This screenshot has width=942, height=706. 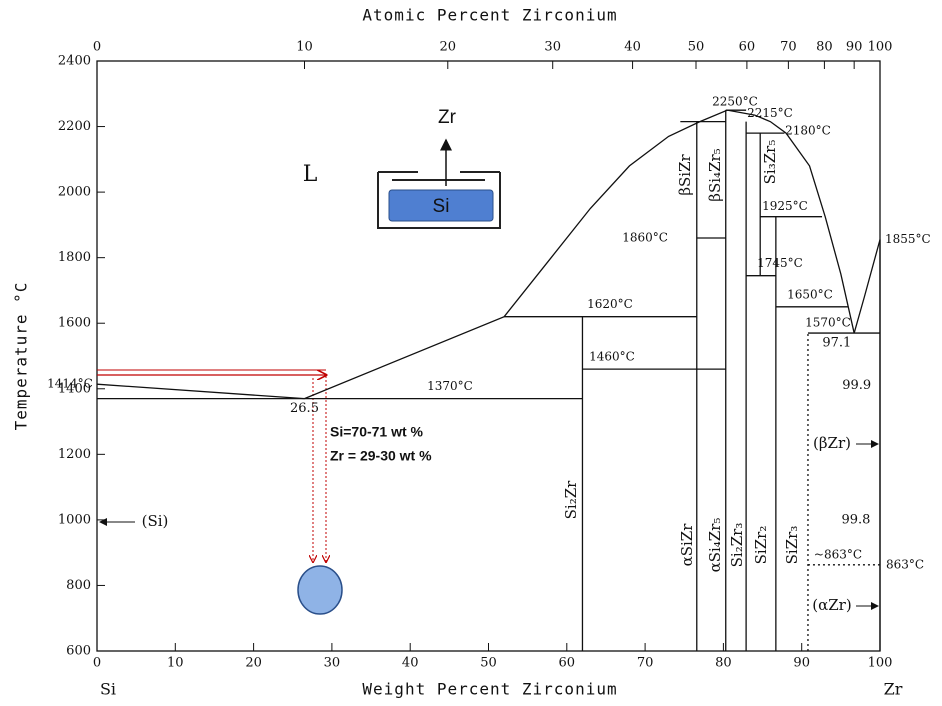 What do you see at coordinates (74, 388) in the screenshot?
I see `y-tick-label: 1400` at bounding box center [74, 388].